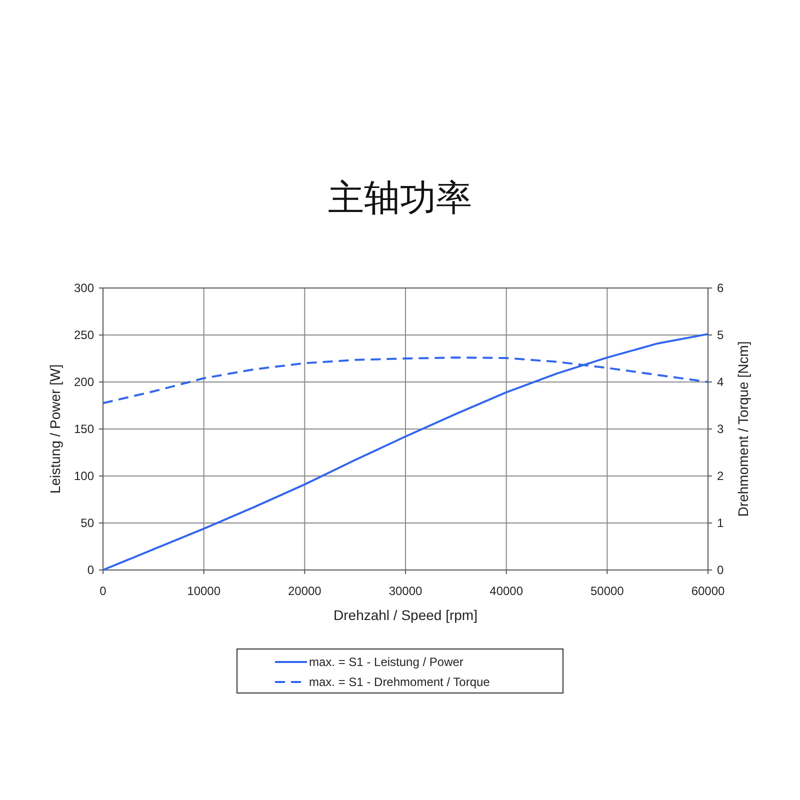 This screenshot has height=800, width=800. Describe the element at coordinates (305, 591) in the screenshot. I see `x-tick-label: 20000` at that location.